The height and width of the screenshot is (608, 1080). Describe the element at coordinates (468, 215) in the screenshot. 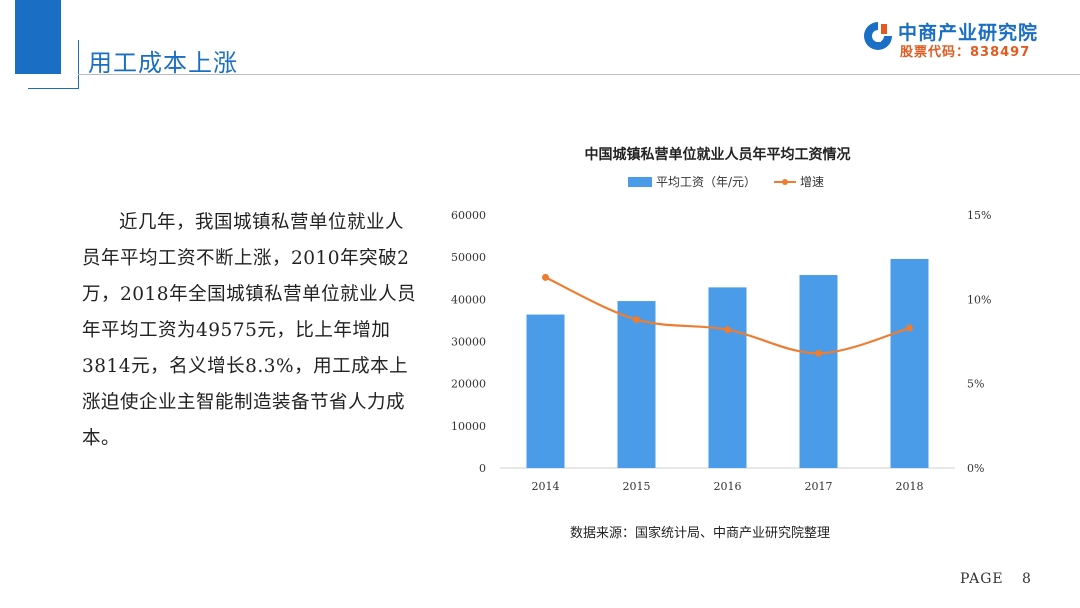

I see `y-left-tick-label: 60000` at that location.